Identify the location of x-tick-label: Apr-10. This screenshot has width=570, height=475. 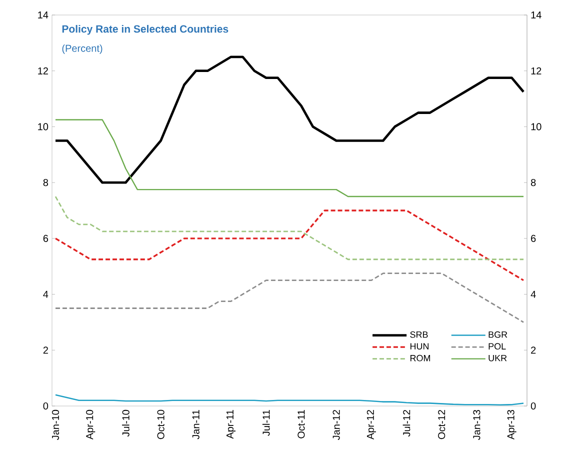
(91, 425).